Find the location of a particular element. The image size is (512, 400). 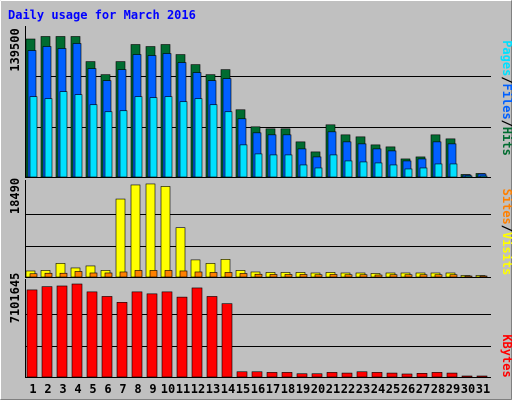

legend-sep-1: / is located at coordinates (506, 79).